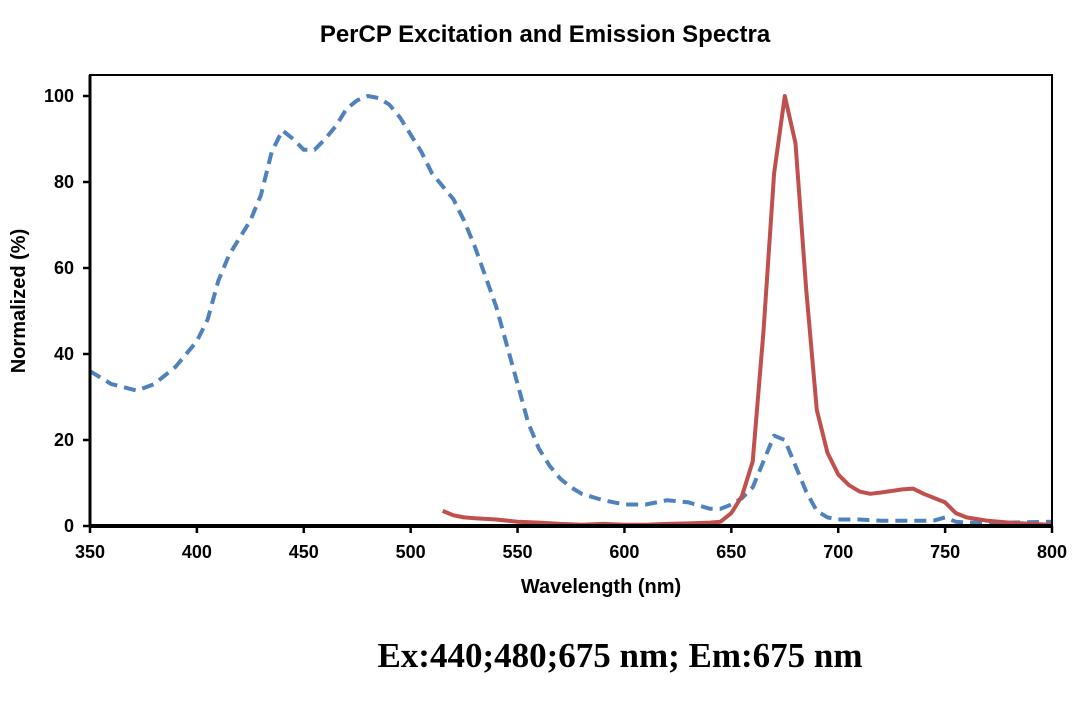 The image size is (1090, 703). I want to click on x-tick-label: 800, so click(1052, 552).